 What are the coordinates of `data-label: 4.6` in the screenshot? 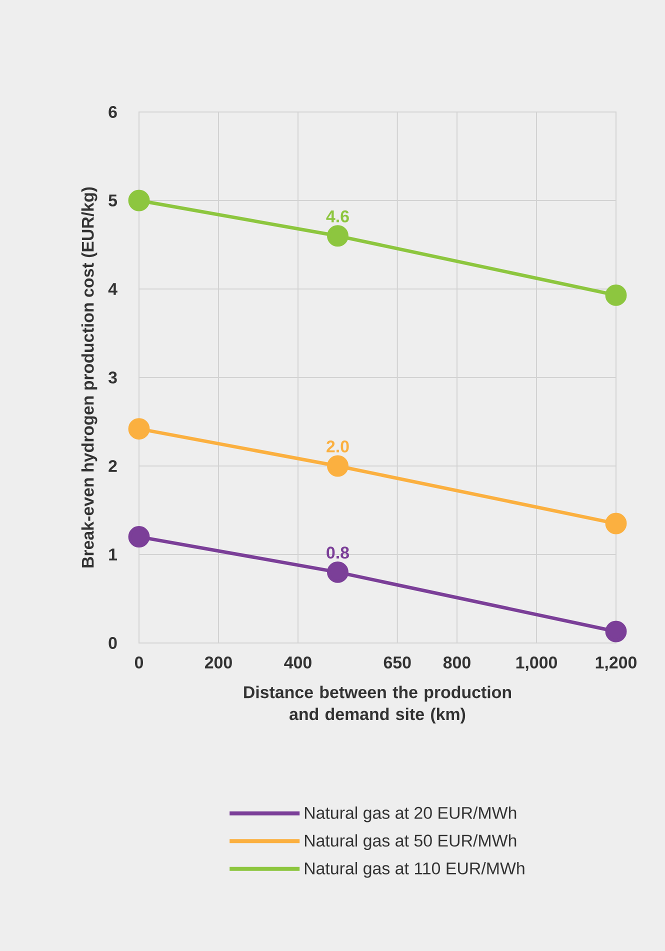 It's located at (337, 216).